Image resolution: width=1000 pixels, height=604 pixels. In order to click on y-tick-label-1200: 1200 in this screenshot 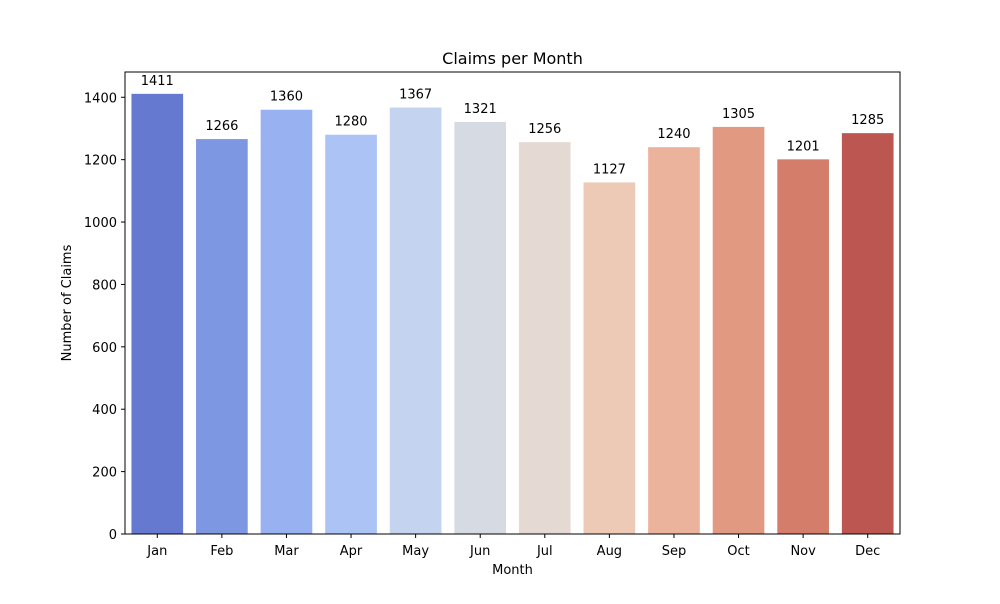, I will do `click(100, 161)`.